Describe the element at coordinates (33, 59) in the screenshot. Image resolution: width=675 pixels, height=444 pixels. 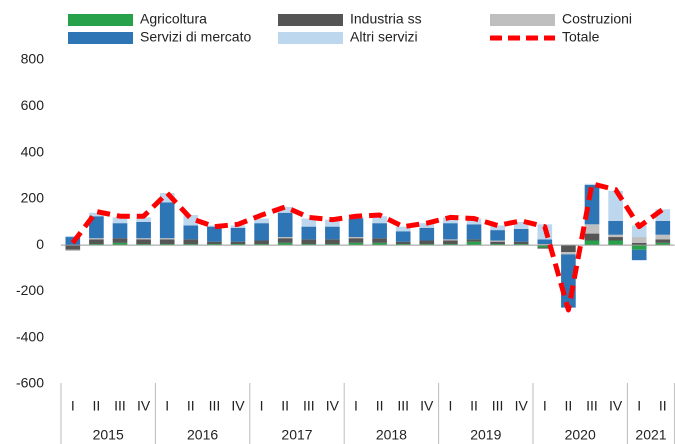
I see `y-tick-label: 800` at that location.